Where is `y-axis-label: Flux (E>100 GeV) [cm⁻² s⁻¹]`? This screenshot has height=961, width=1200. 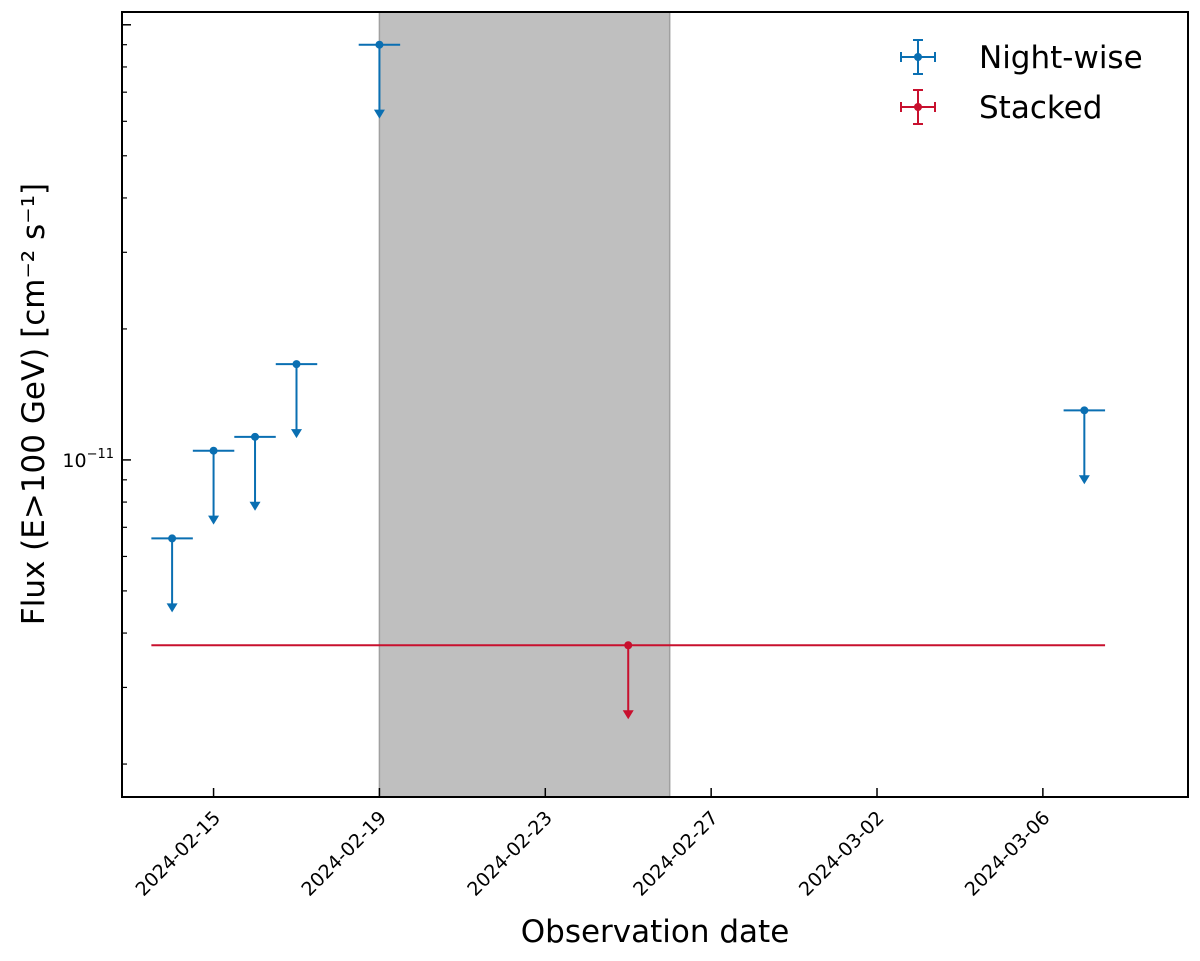 y-axis-label: Flux (E>100 GeV) [cm⁻² s⁻¹] is located at coordinates (34, 404).